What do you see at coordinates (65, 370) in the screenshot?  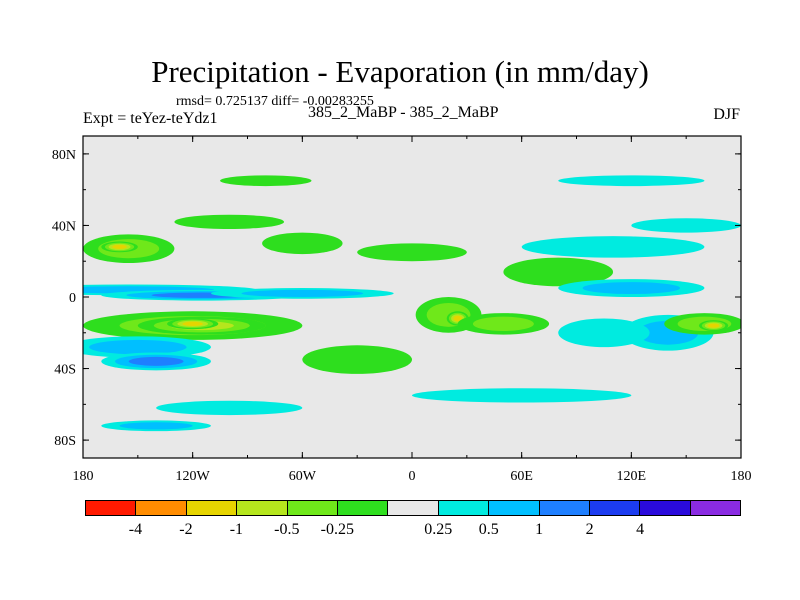 I see `y-tick-label: 40S` at bounding box center [65, 370].